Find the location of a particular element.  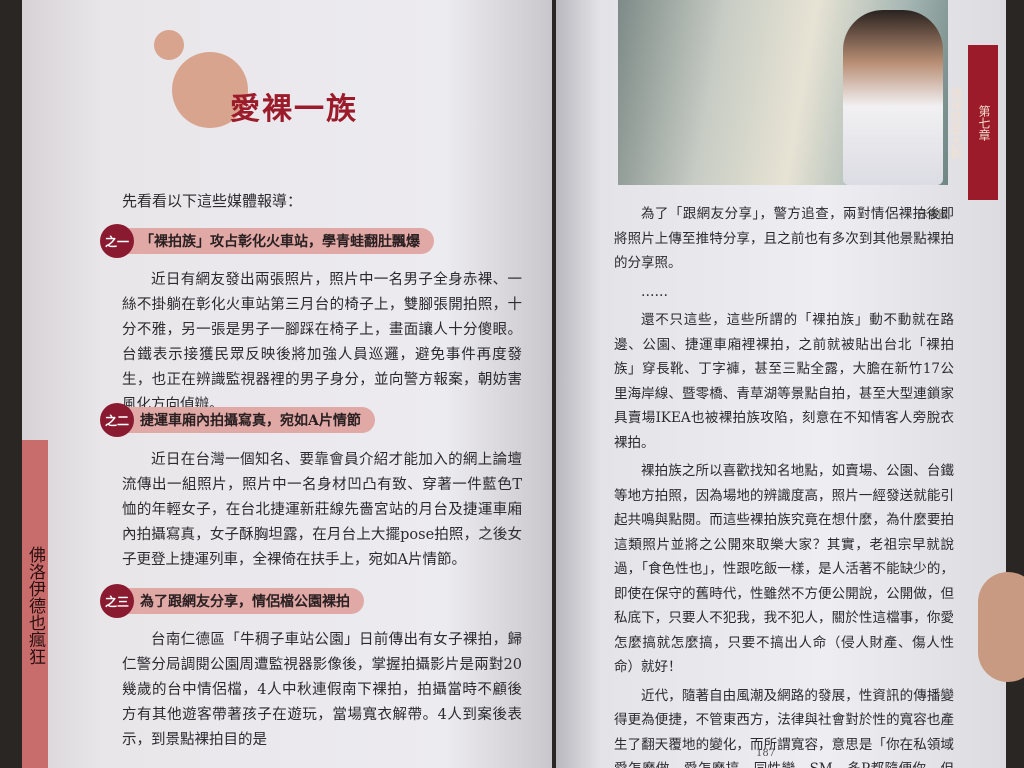

section-tag: 之二 is located at coordinates (117, 420).